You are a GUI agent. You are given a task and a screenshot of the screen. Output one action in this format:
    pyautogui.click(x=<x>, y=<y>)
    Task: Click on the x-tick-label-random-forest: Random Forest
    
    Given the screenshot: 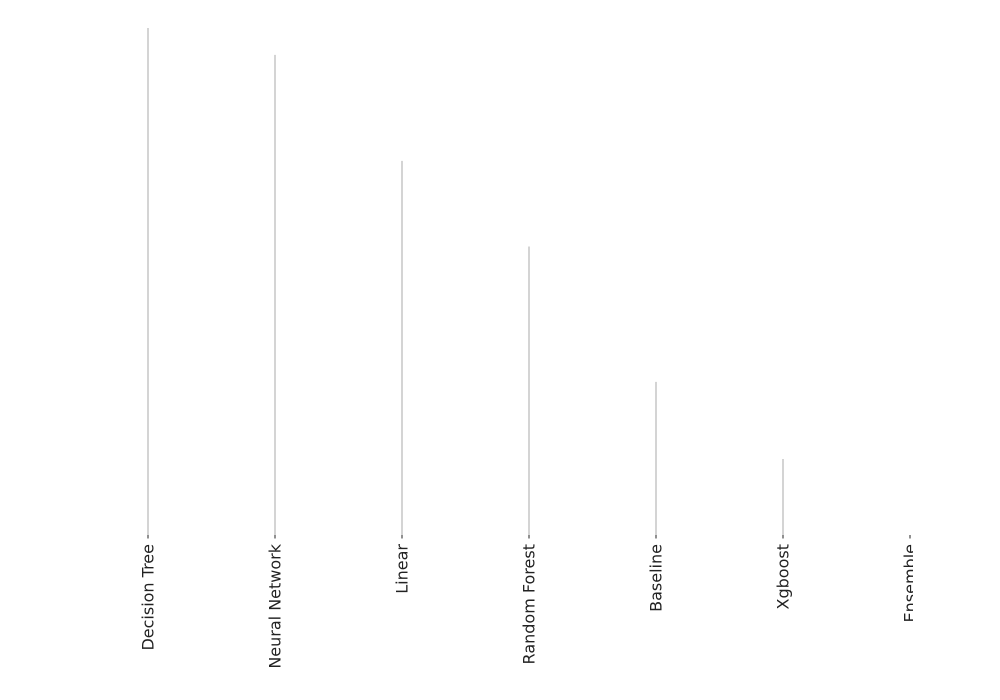 What is the action you would take?
    pyautogui.click(x=529, y=604)
    